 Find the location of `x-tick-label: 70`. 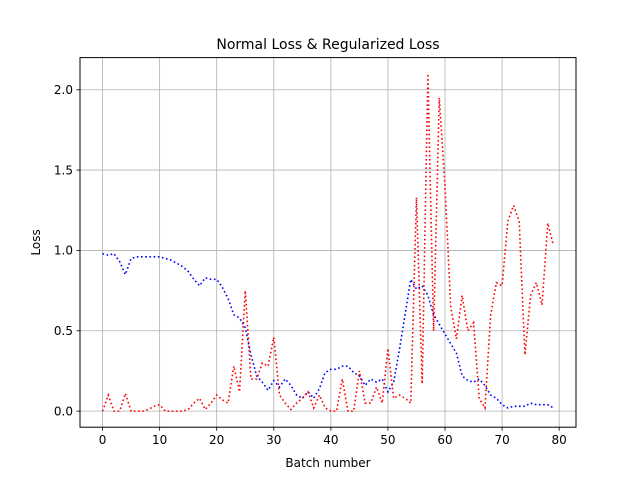

x-tick-label: 70 is located at coordinates (501, 440).